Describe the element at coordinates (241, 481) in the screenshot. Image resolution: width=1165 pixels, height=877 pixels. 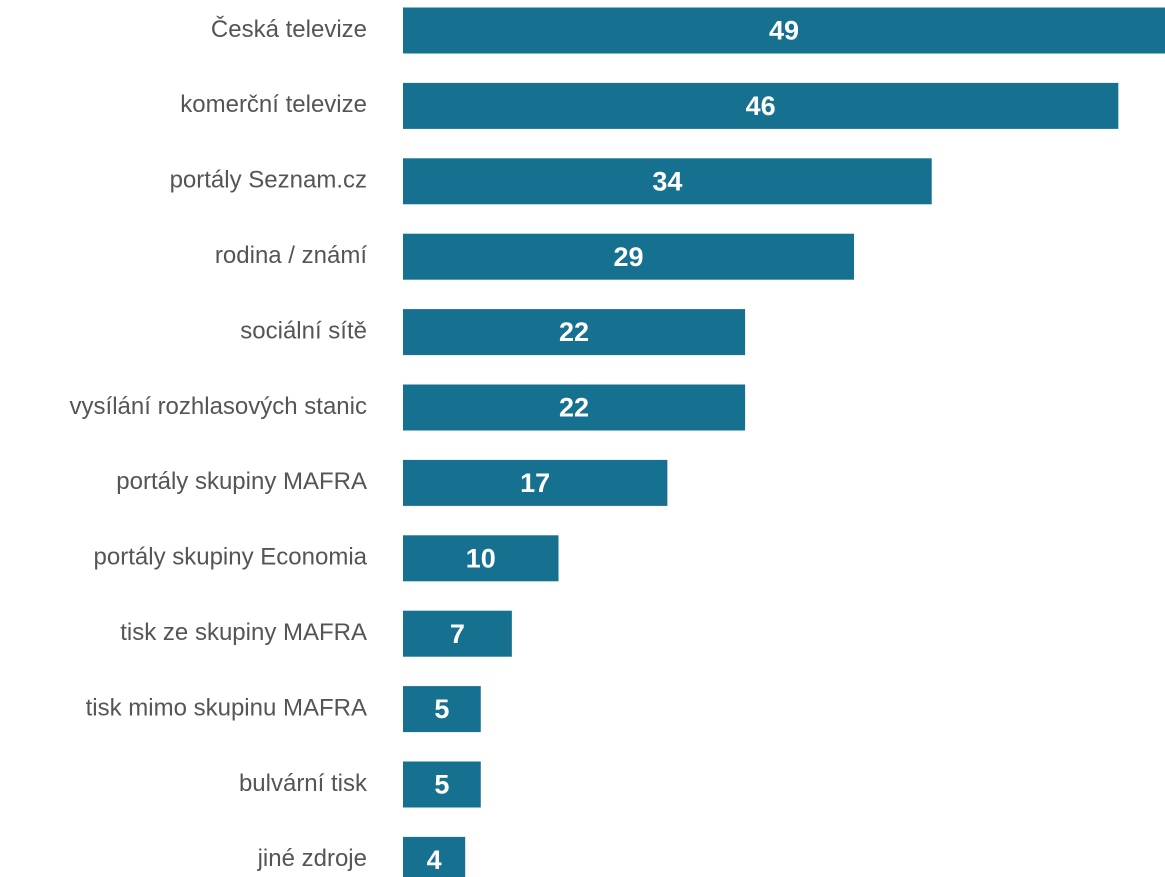
I see `category-label: portály skupiny MAFRA` at that location.